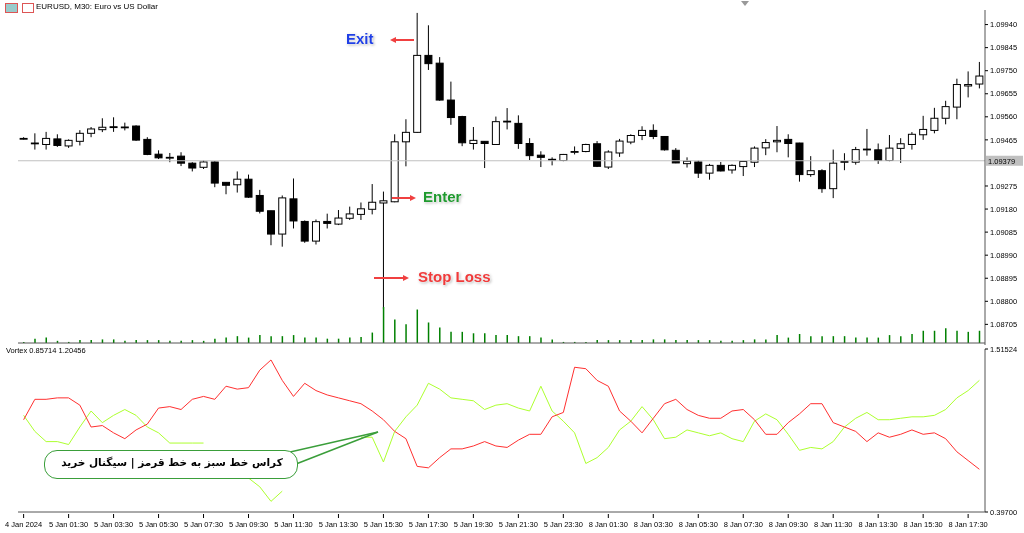 The height and width of the screenshot is (533, 1024). I want to click on chart-title: EURUSD, M30: Euro vs US Dollar, so click(97, 6).